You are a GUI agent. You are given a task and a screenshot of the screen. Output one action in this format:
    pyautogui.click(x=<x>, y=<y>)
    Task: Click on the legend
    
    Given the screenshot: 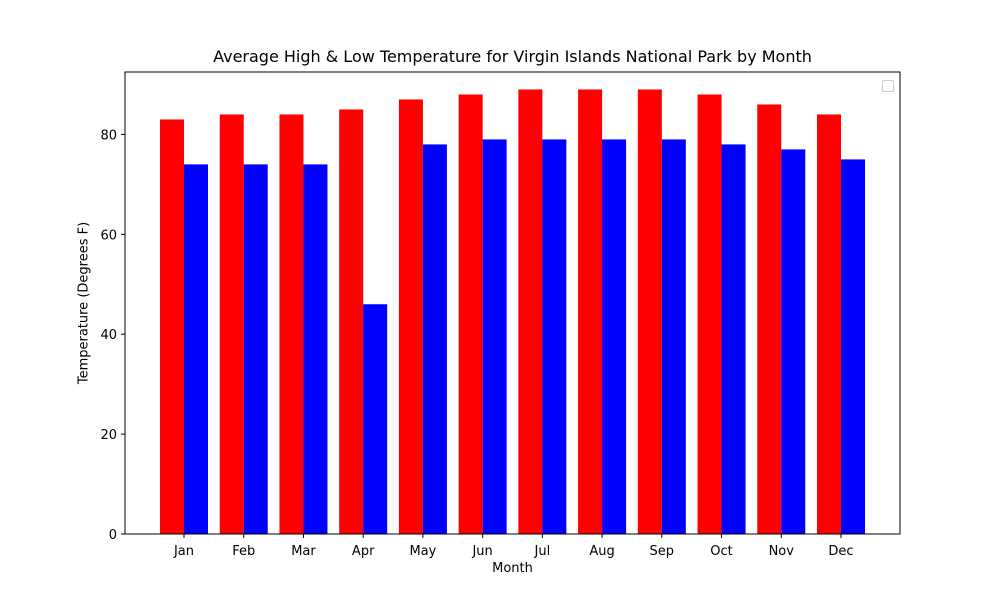 What is the action you would take?
    pyautogui.click(x=888, y=86)
    